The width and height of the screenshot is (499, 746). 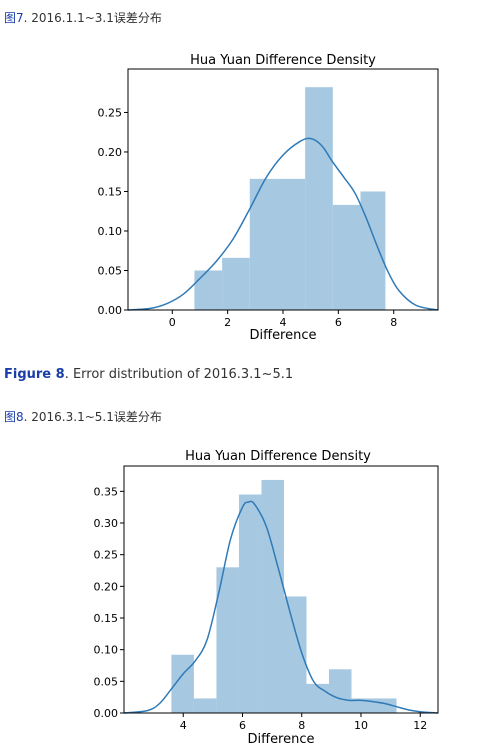 I want to click on figure-7-zh-caption: 图7. 2016.1.1~3.1误差分布, so click(x=83, y=17).